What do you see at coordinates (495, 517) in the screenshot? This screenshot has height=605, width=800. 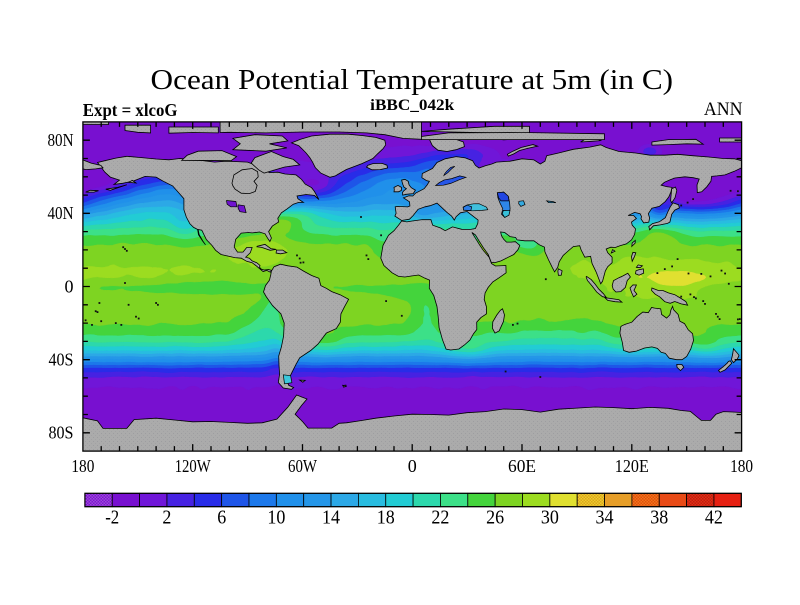 I see `svg-text: 26` at bounding box center [495, 517].